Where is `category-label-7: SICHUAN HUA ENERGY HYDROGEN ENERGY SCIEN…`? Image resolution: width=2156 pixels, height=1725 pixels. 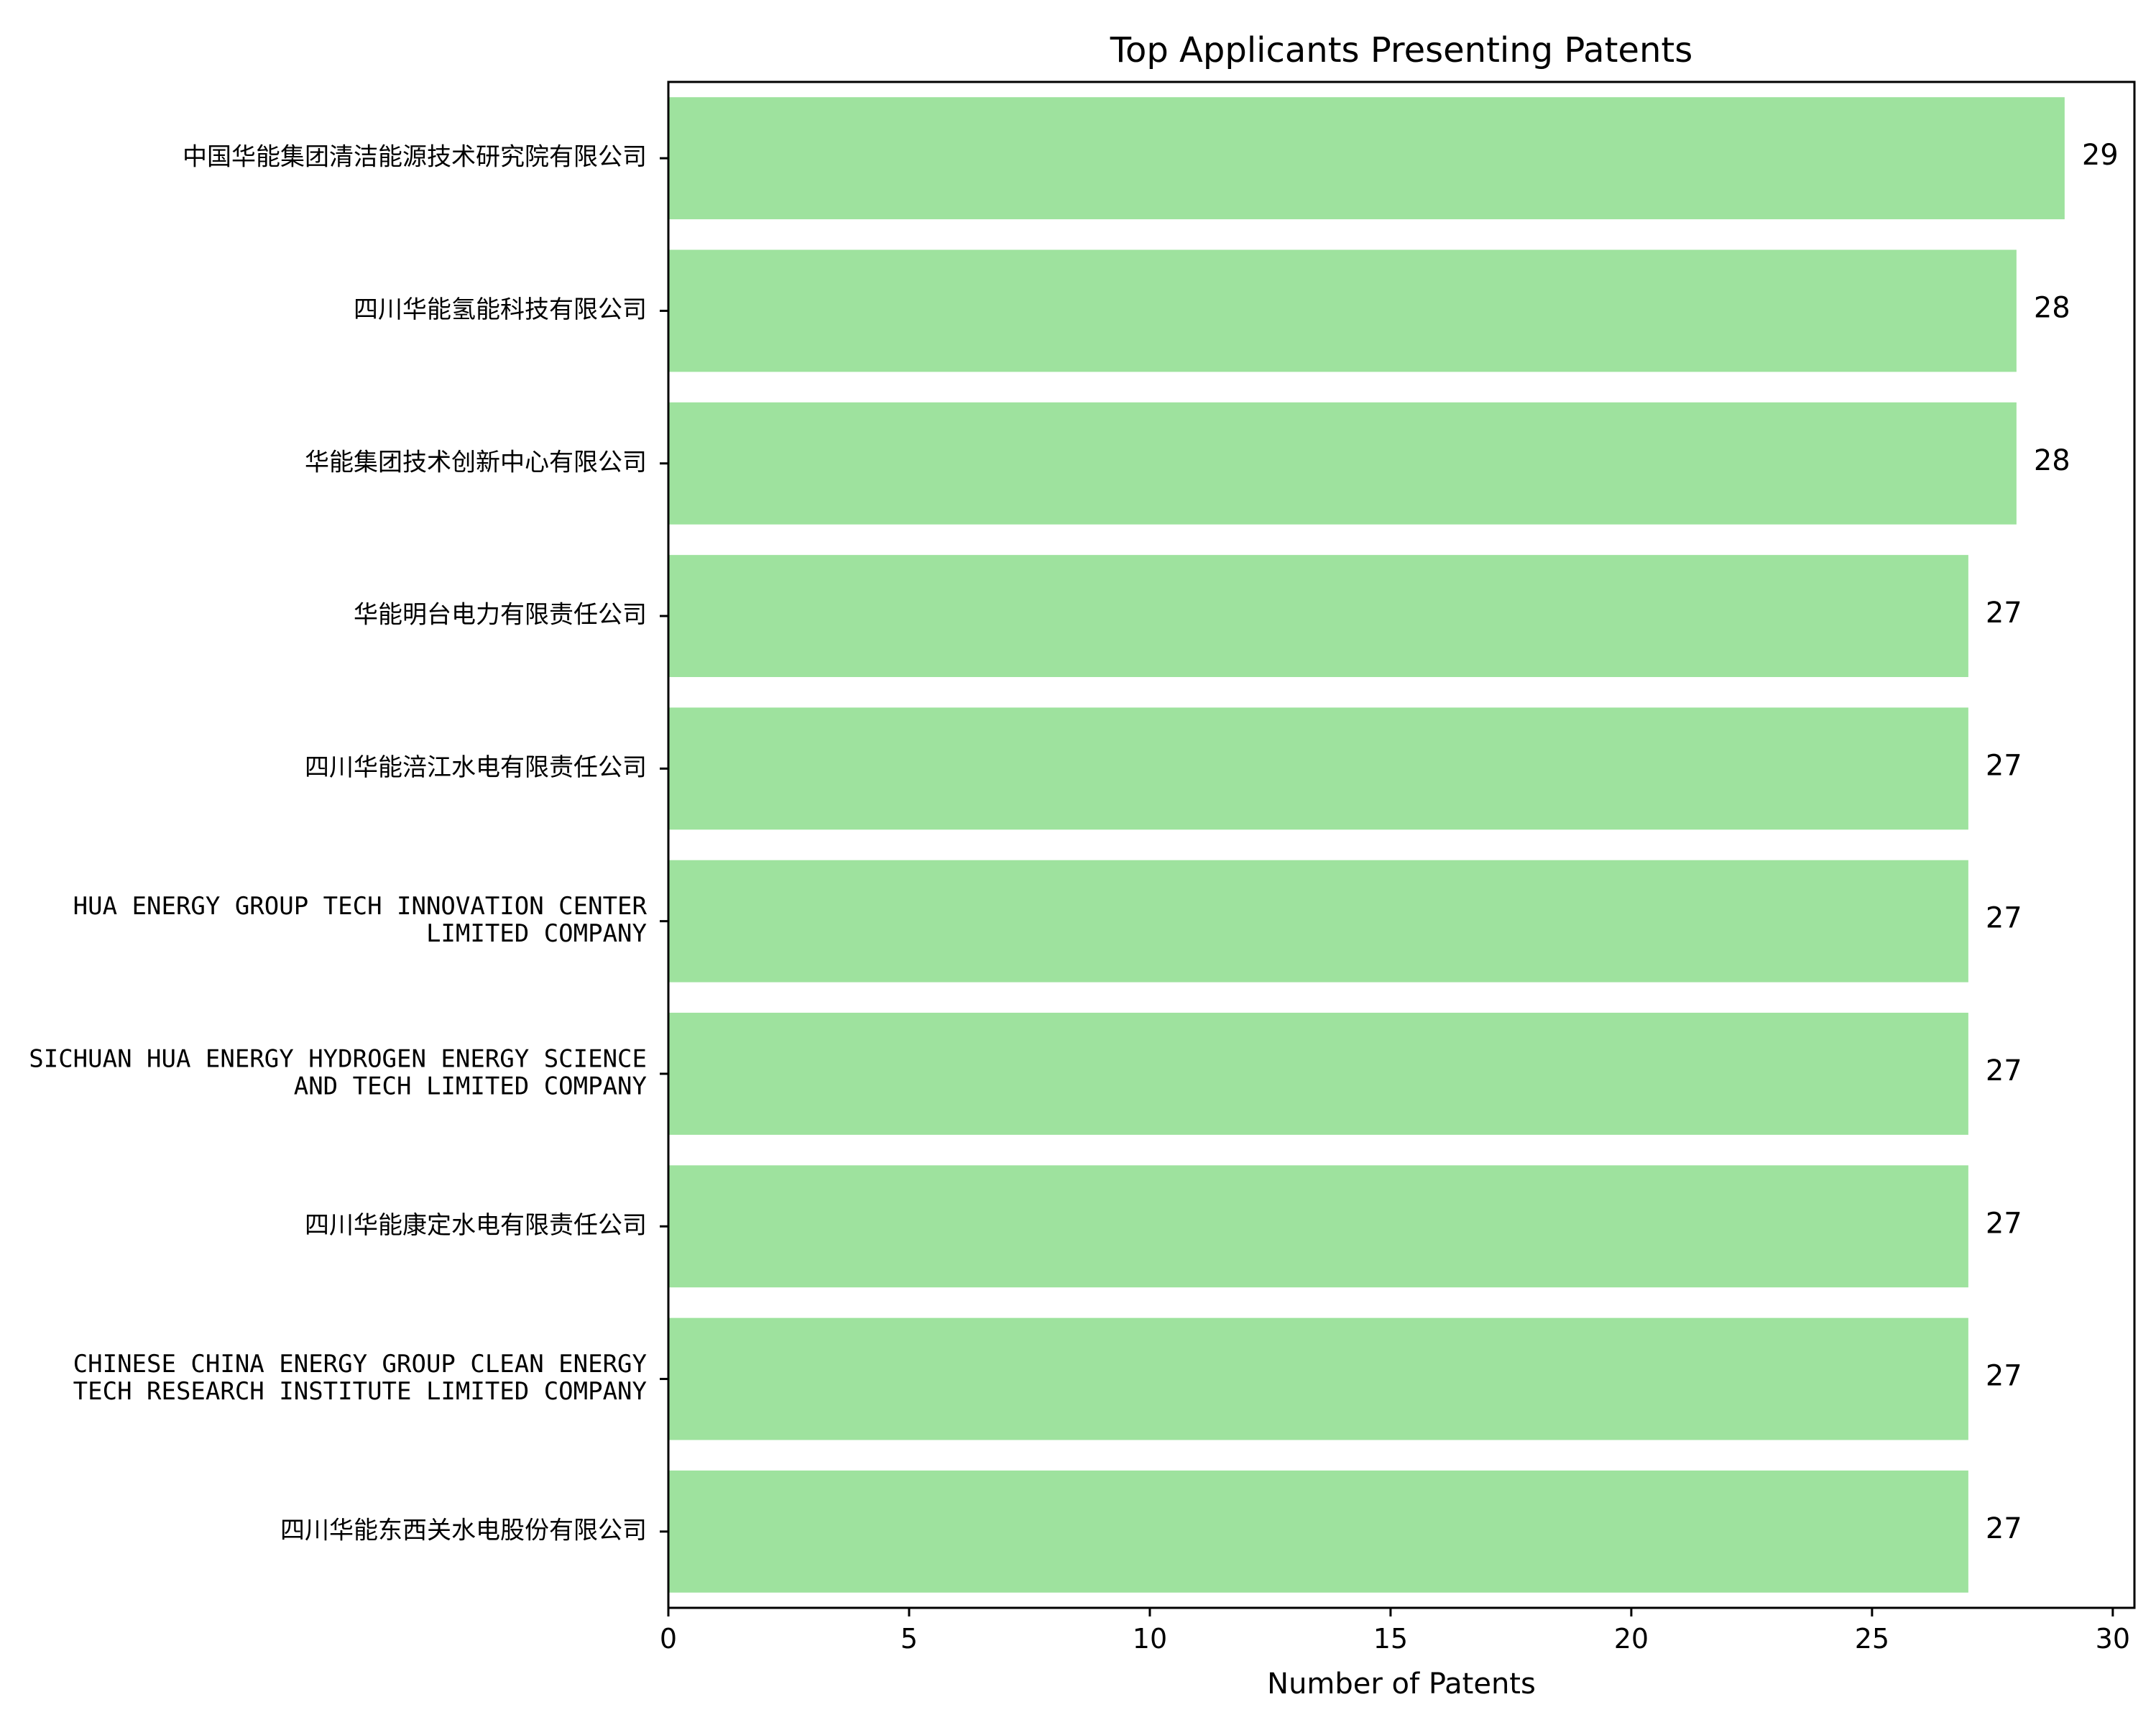
category-label-7: SICHUAN HUA ENERGY HYDROGEN ENERGY SCIEN… is located at coordinates (338, 1072).